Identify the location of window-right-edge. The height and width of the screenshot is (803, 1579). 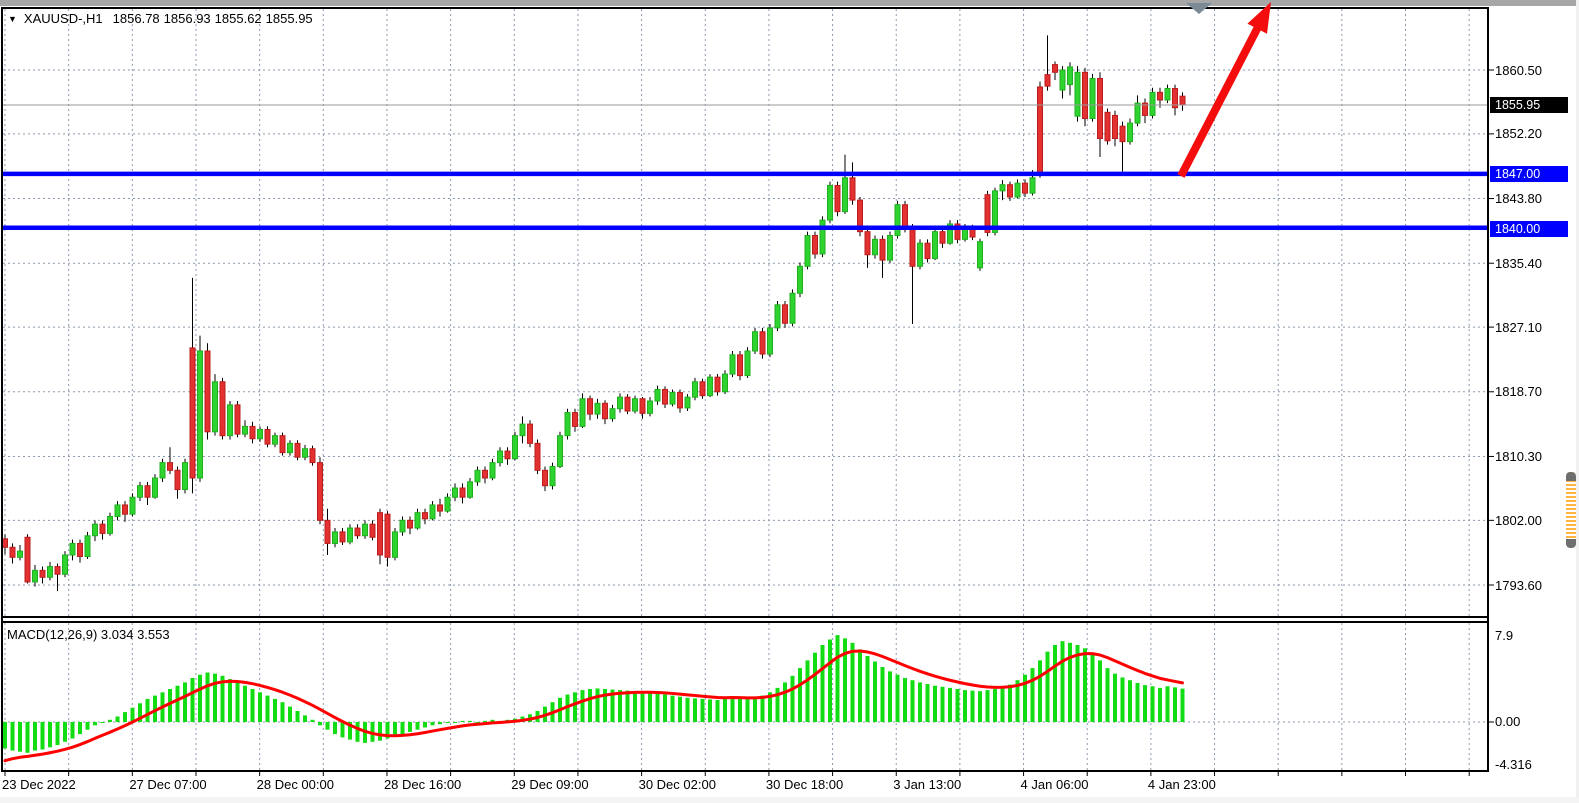
(1577, 401).